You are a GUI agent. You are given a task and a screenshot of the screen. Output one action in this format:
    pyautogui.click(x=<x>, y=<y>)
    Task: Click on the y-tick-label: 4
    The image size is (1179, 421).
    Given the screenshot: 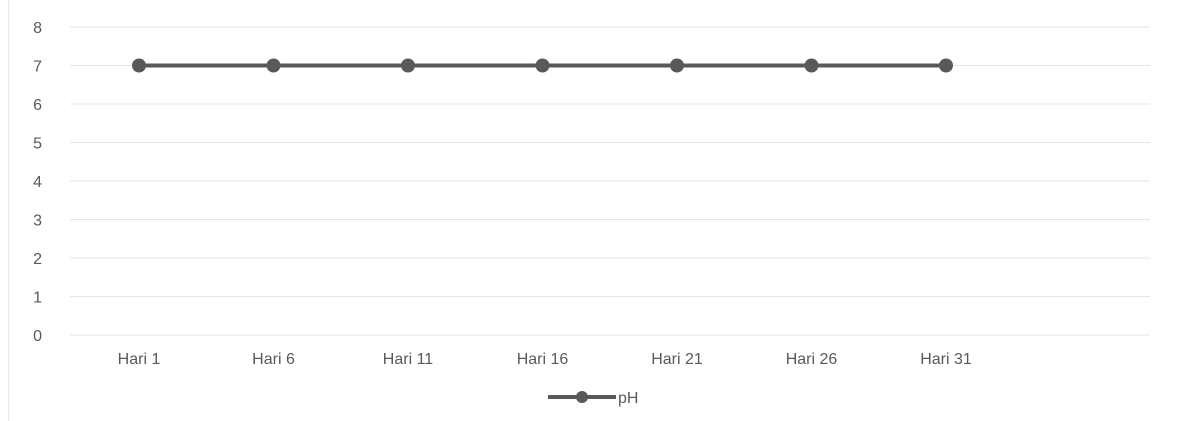 What is the action you would take?
    pyautogui.click(x=37, y=182)
    